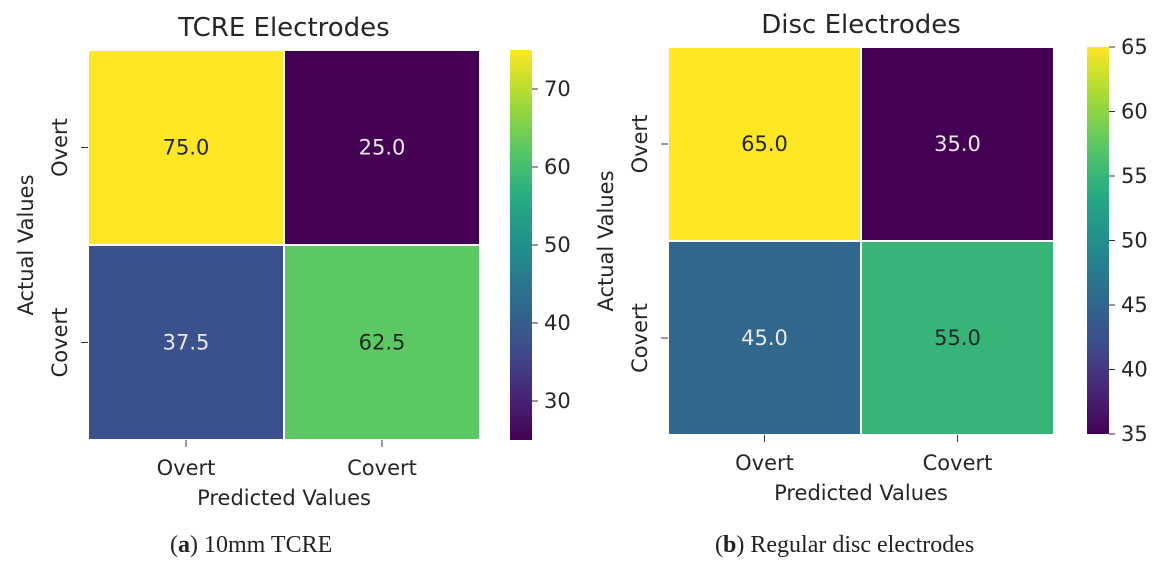 This screenshot has height=570, width=1160. What do you see at coordinates (1134, 176) in the screenshot?
I see `chart2-colorbar-tick-label-4: 55` at bounding box center [1134, 176].